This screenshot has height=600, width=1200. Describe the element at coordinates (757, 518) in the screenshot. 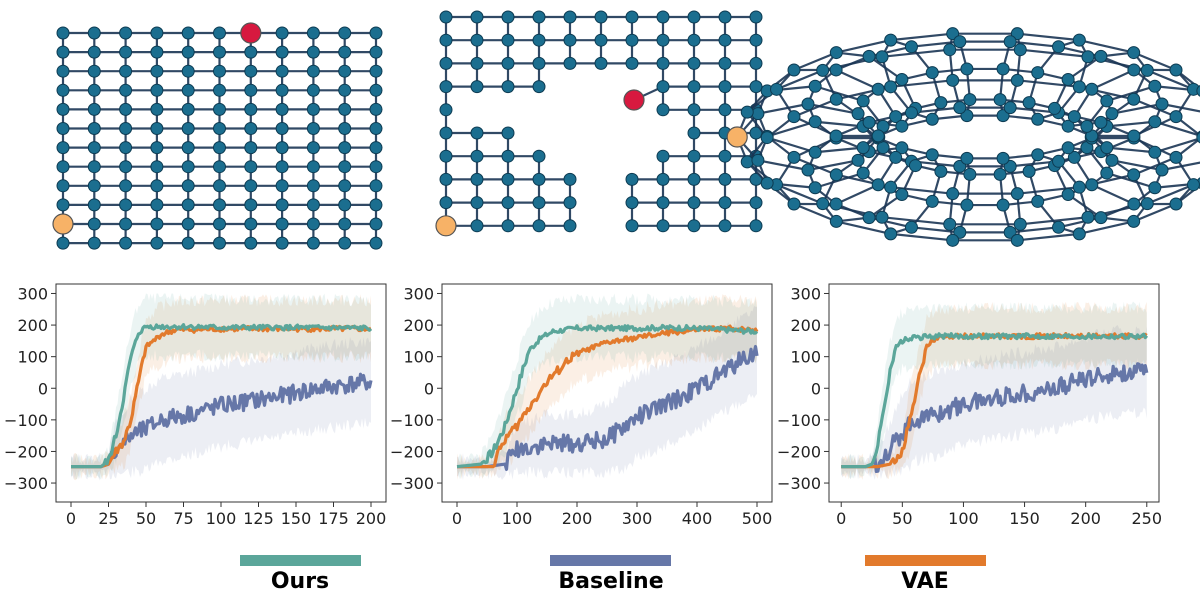

I see `x-tick-label: 500` at that location.